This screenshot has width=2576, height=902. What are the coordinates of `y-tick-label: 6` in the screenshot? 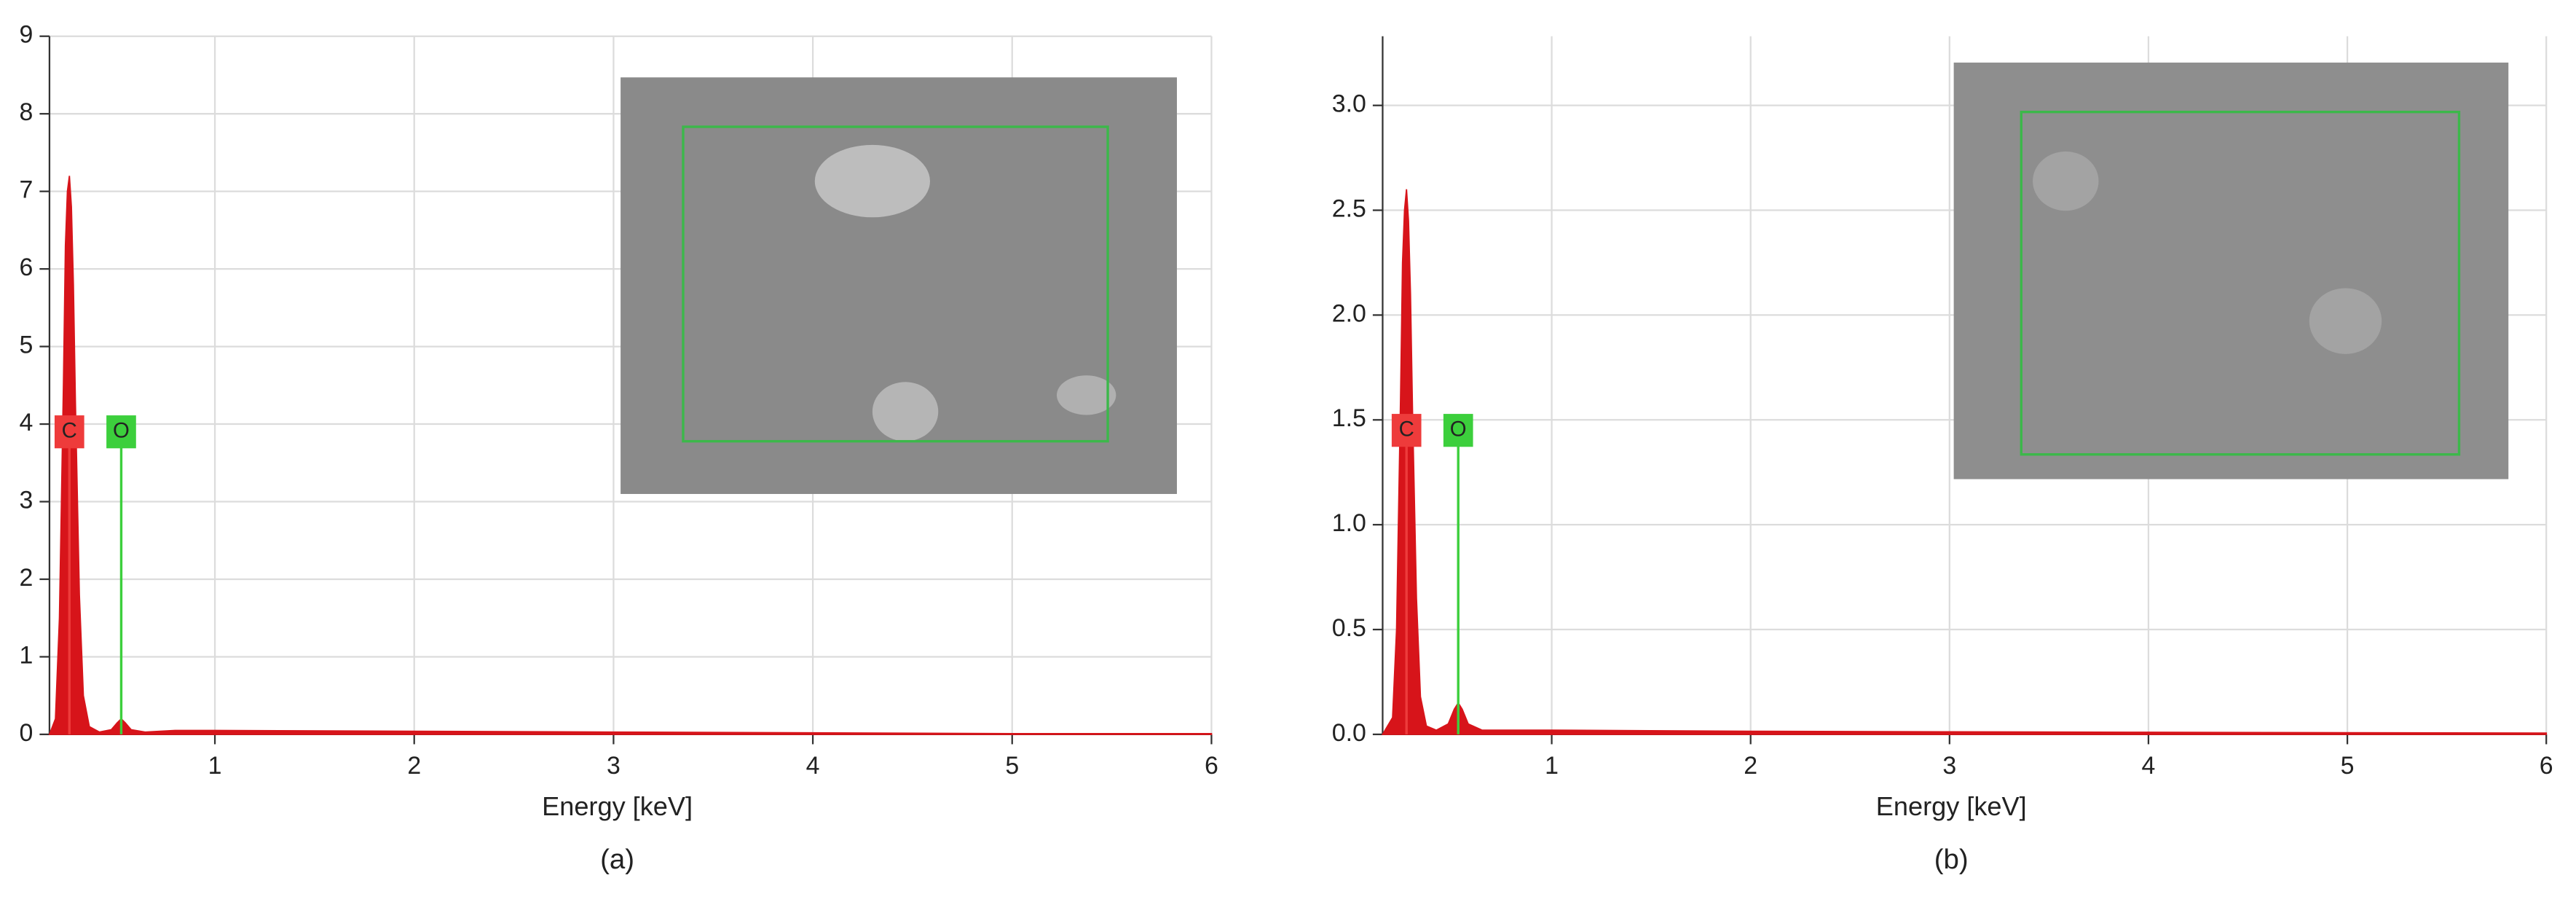 It's located at (26, 268).